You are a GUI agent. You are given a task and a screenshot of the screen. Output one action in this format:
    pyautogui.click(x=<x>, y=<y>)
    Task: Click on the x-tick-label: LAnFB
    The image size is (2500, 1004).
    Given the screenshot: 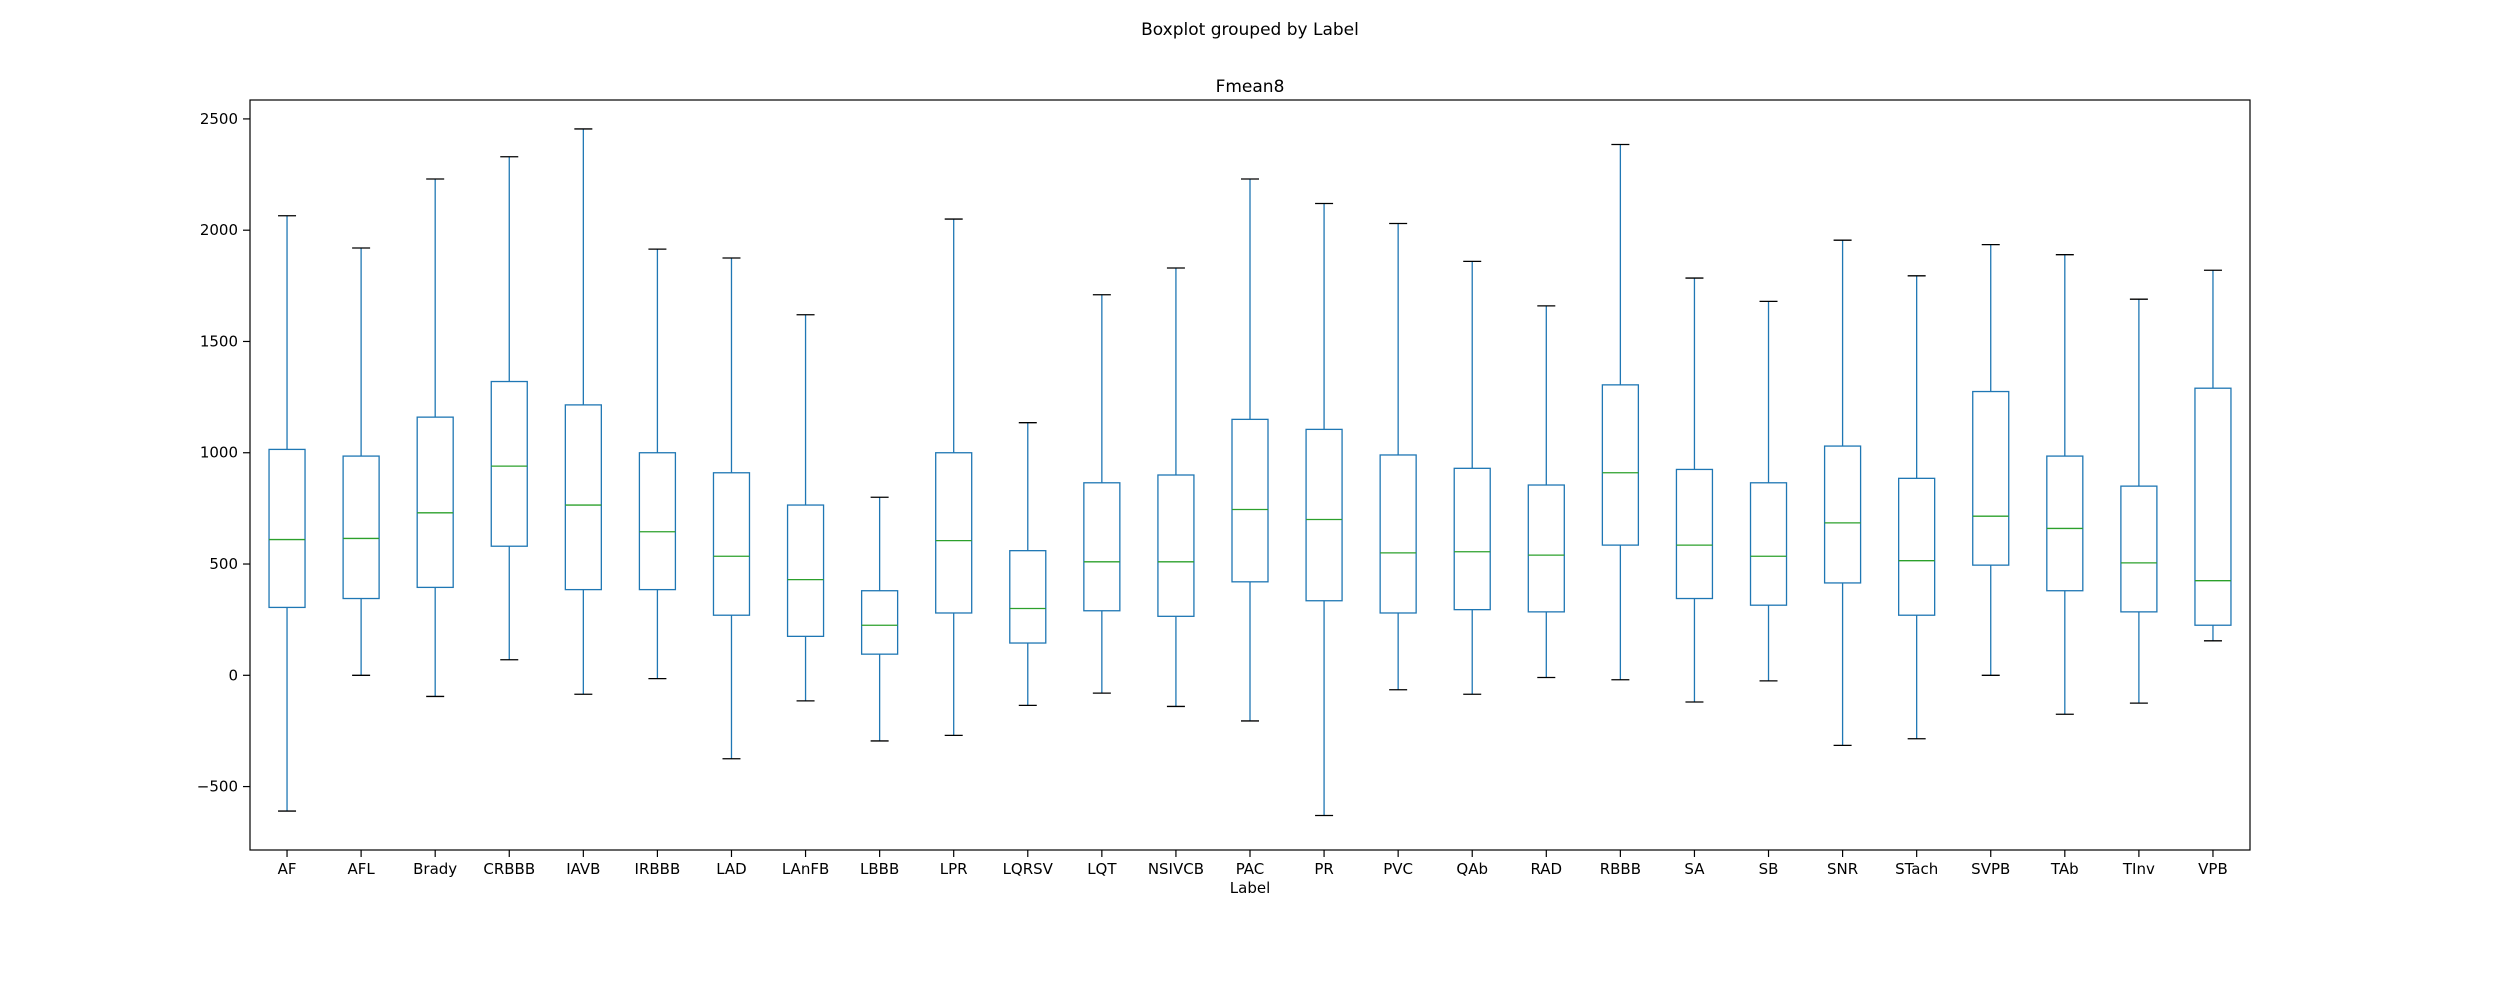 What is the action you would take?
    pyautogui.click(x=805, y=869)
    